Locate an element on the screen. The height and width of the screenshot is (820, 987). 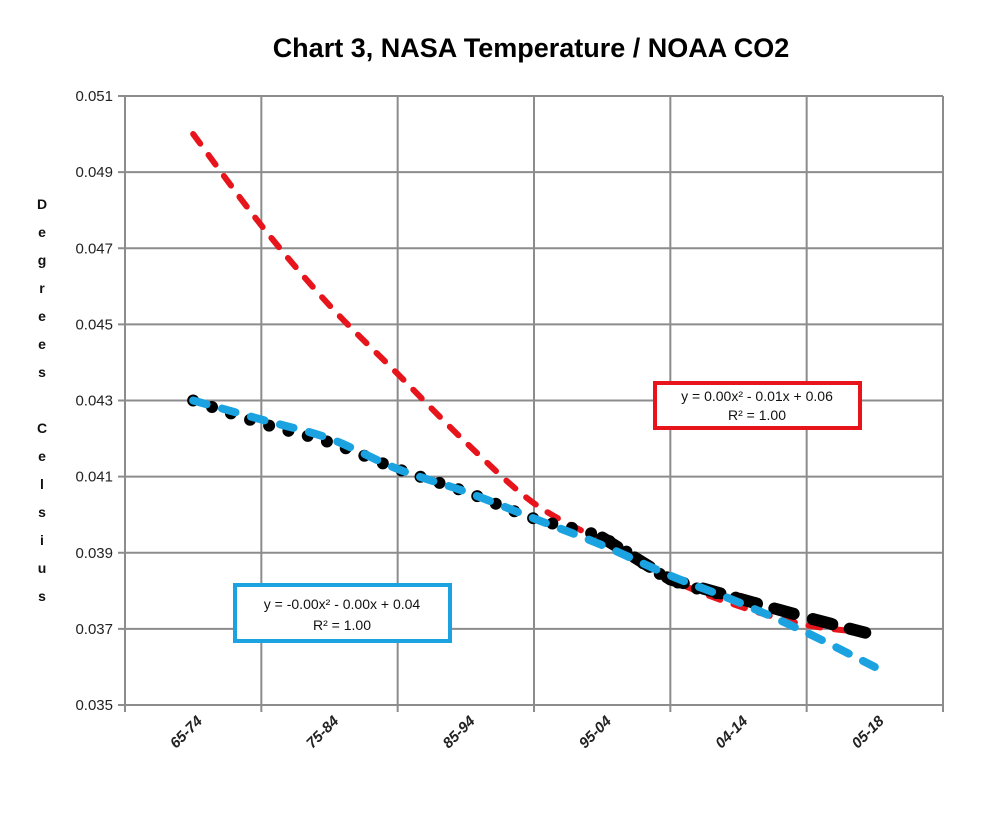
red-equation-box: y = 0.00x² - 0.01x + 0.06 R² = 1.00 is located at coordinates (757, 405).